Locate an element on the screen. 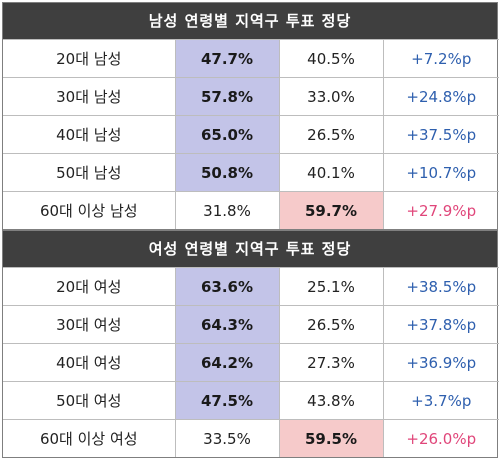  table-row: 50대 여성 47.5% 43.8% +3.7%p is located at coordinates (251, 400).